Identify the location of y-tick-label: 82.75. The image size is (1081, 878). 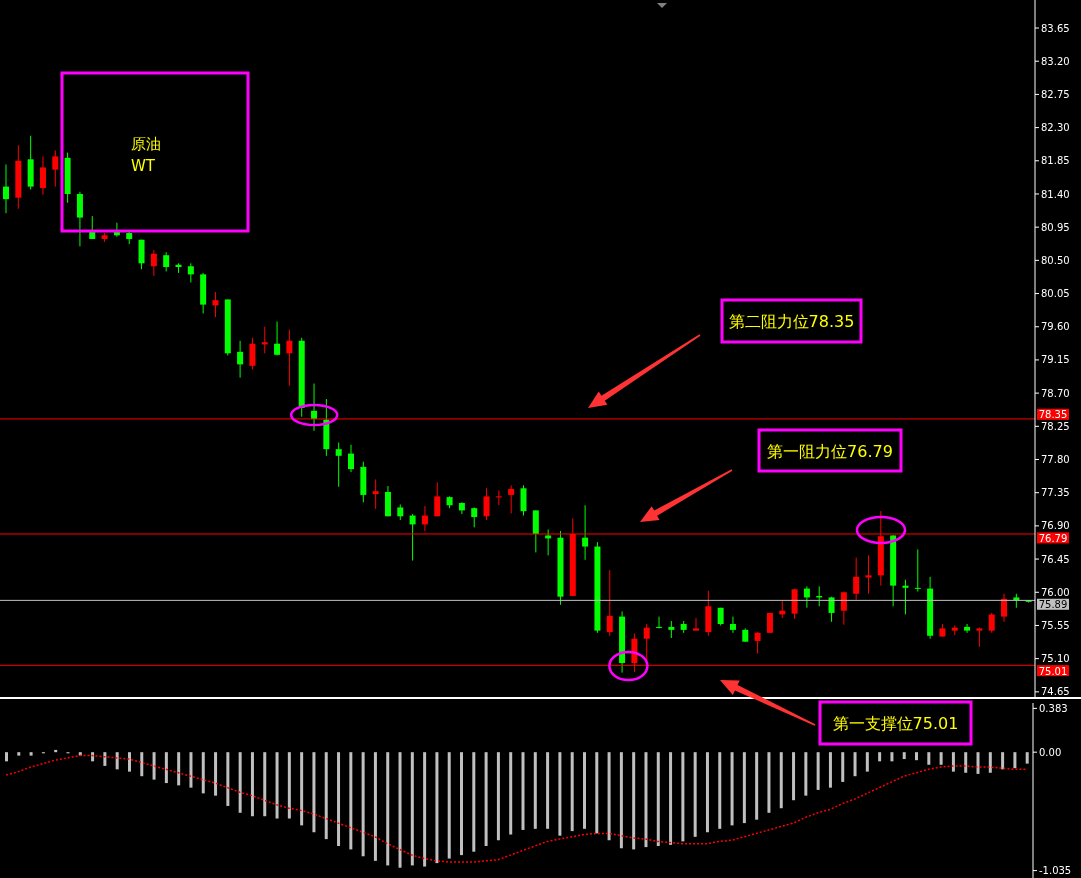
(1055, 94).